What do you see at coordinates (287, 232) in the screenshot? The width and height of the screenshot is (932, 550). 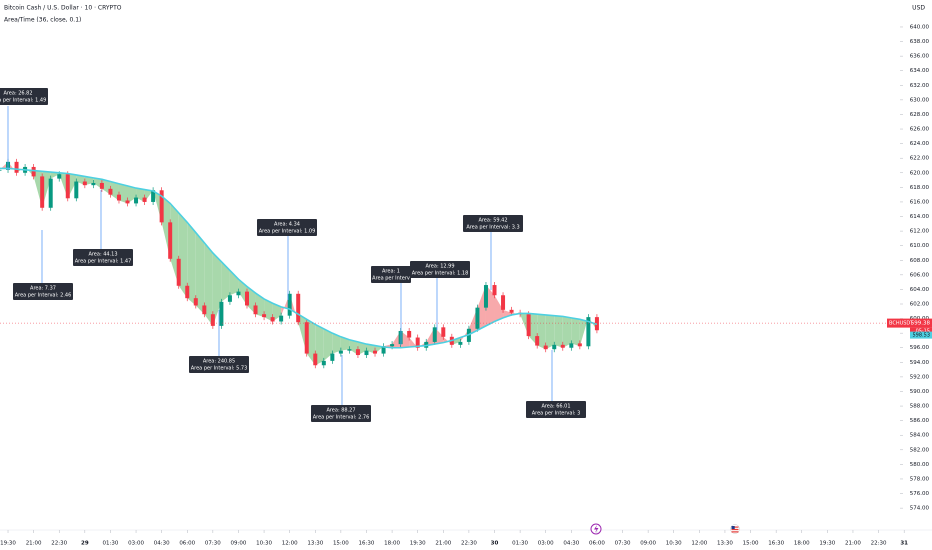 I see `annotation-text: Area per Interval: 1.09` at bounding box center [287, 232].